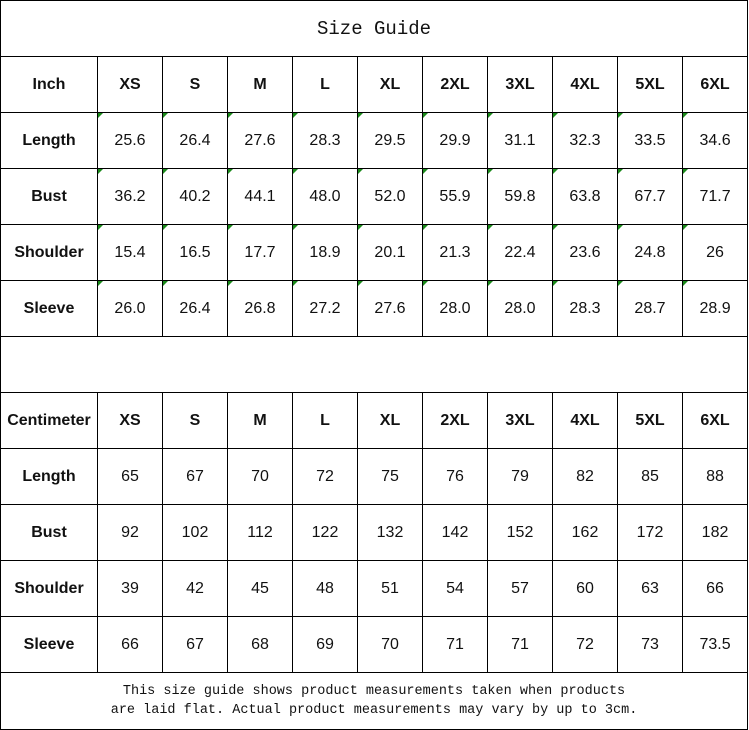 This screenshot has width=749, height=730. What do you see at coordinates (650, 644) in the screenshot?
I see `measurement-cell: 73` at bounding box center [650, 644].